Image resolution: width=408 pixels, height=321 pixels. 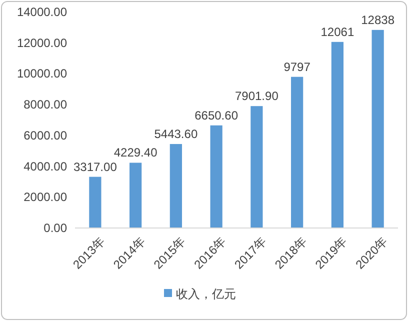 I want to click on ytick: 10000.00, so click(x=41, y=73).